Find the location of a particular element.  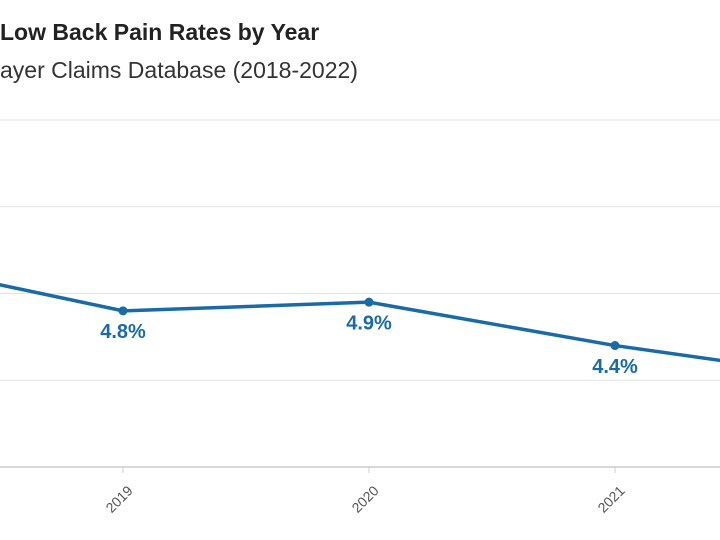

x-tick-label: 2019 is located at coordinates (118, 498).